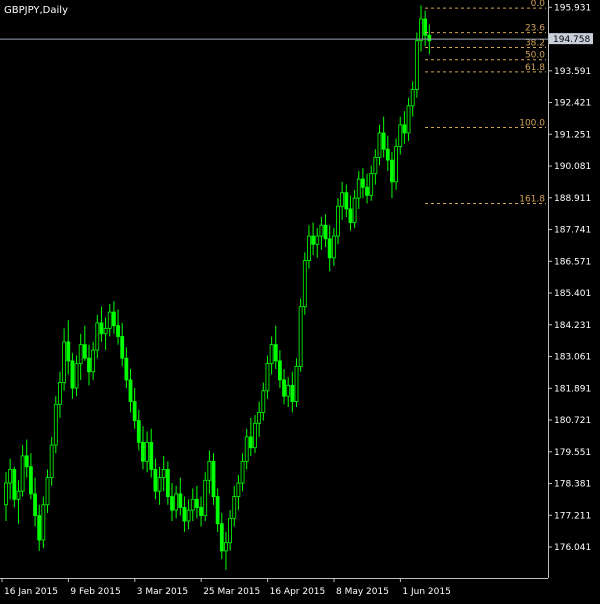 This screenshot has width=600, height=604. I want to click on chart-title: GBPJPY,Daily, so click(36, 10).